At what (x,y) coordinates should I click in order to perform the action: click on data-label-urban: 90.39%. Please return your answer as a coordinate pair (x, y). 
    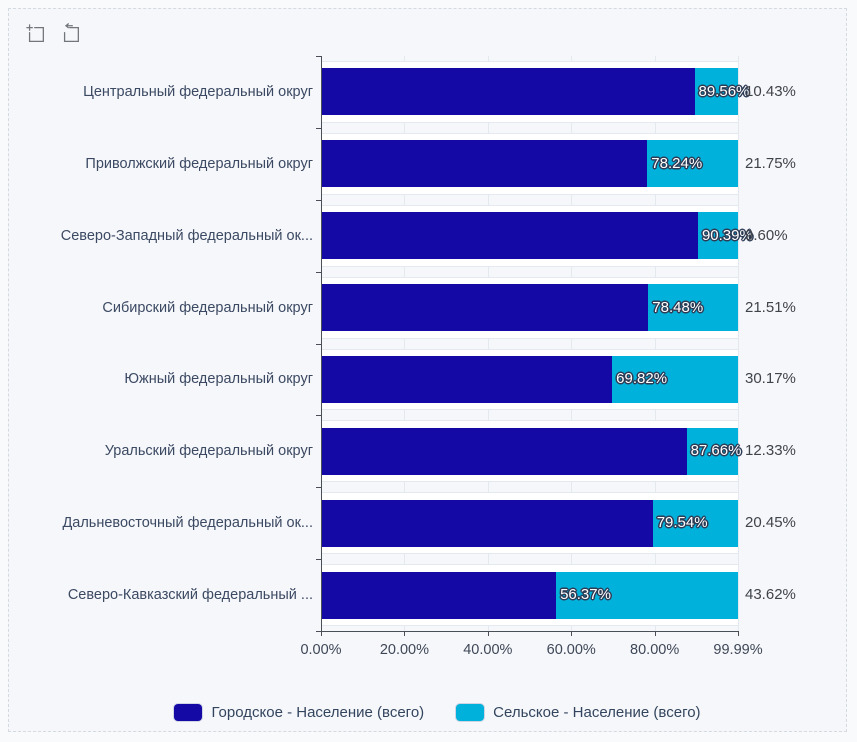
    Looking at the image, I should click on (727, 235).